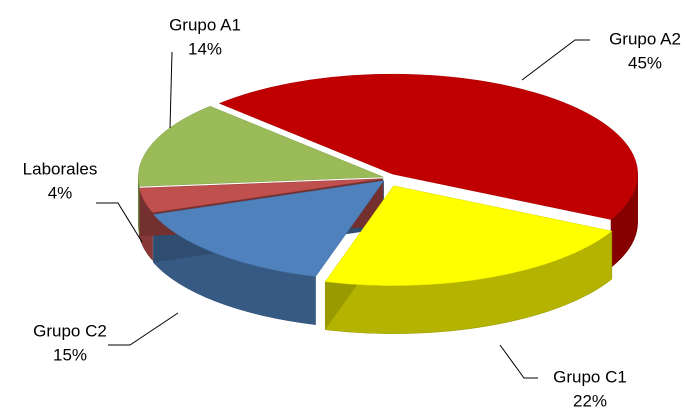 This screenshot has width=700, height=414. Describe the element at coordinates (60, 192) in the screenshot. I see `slice-value-label: 4%` at that location.